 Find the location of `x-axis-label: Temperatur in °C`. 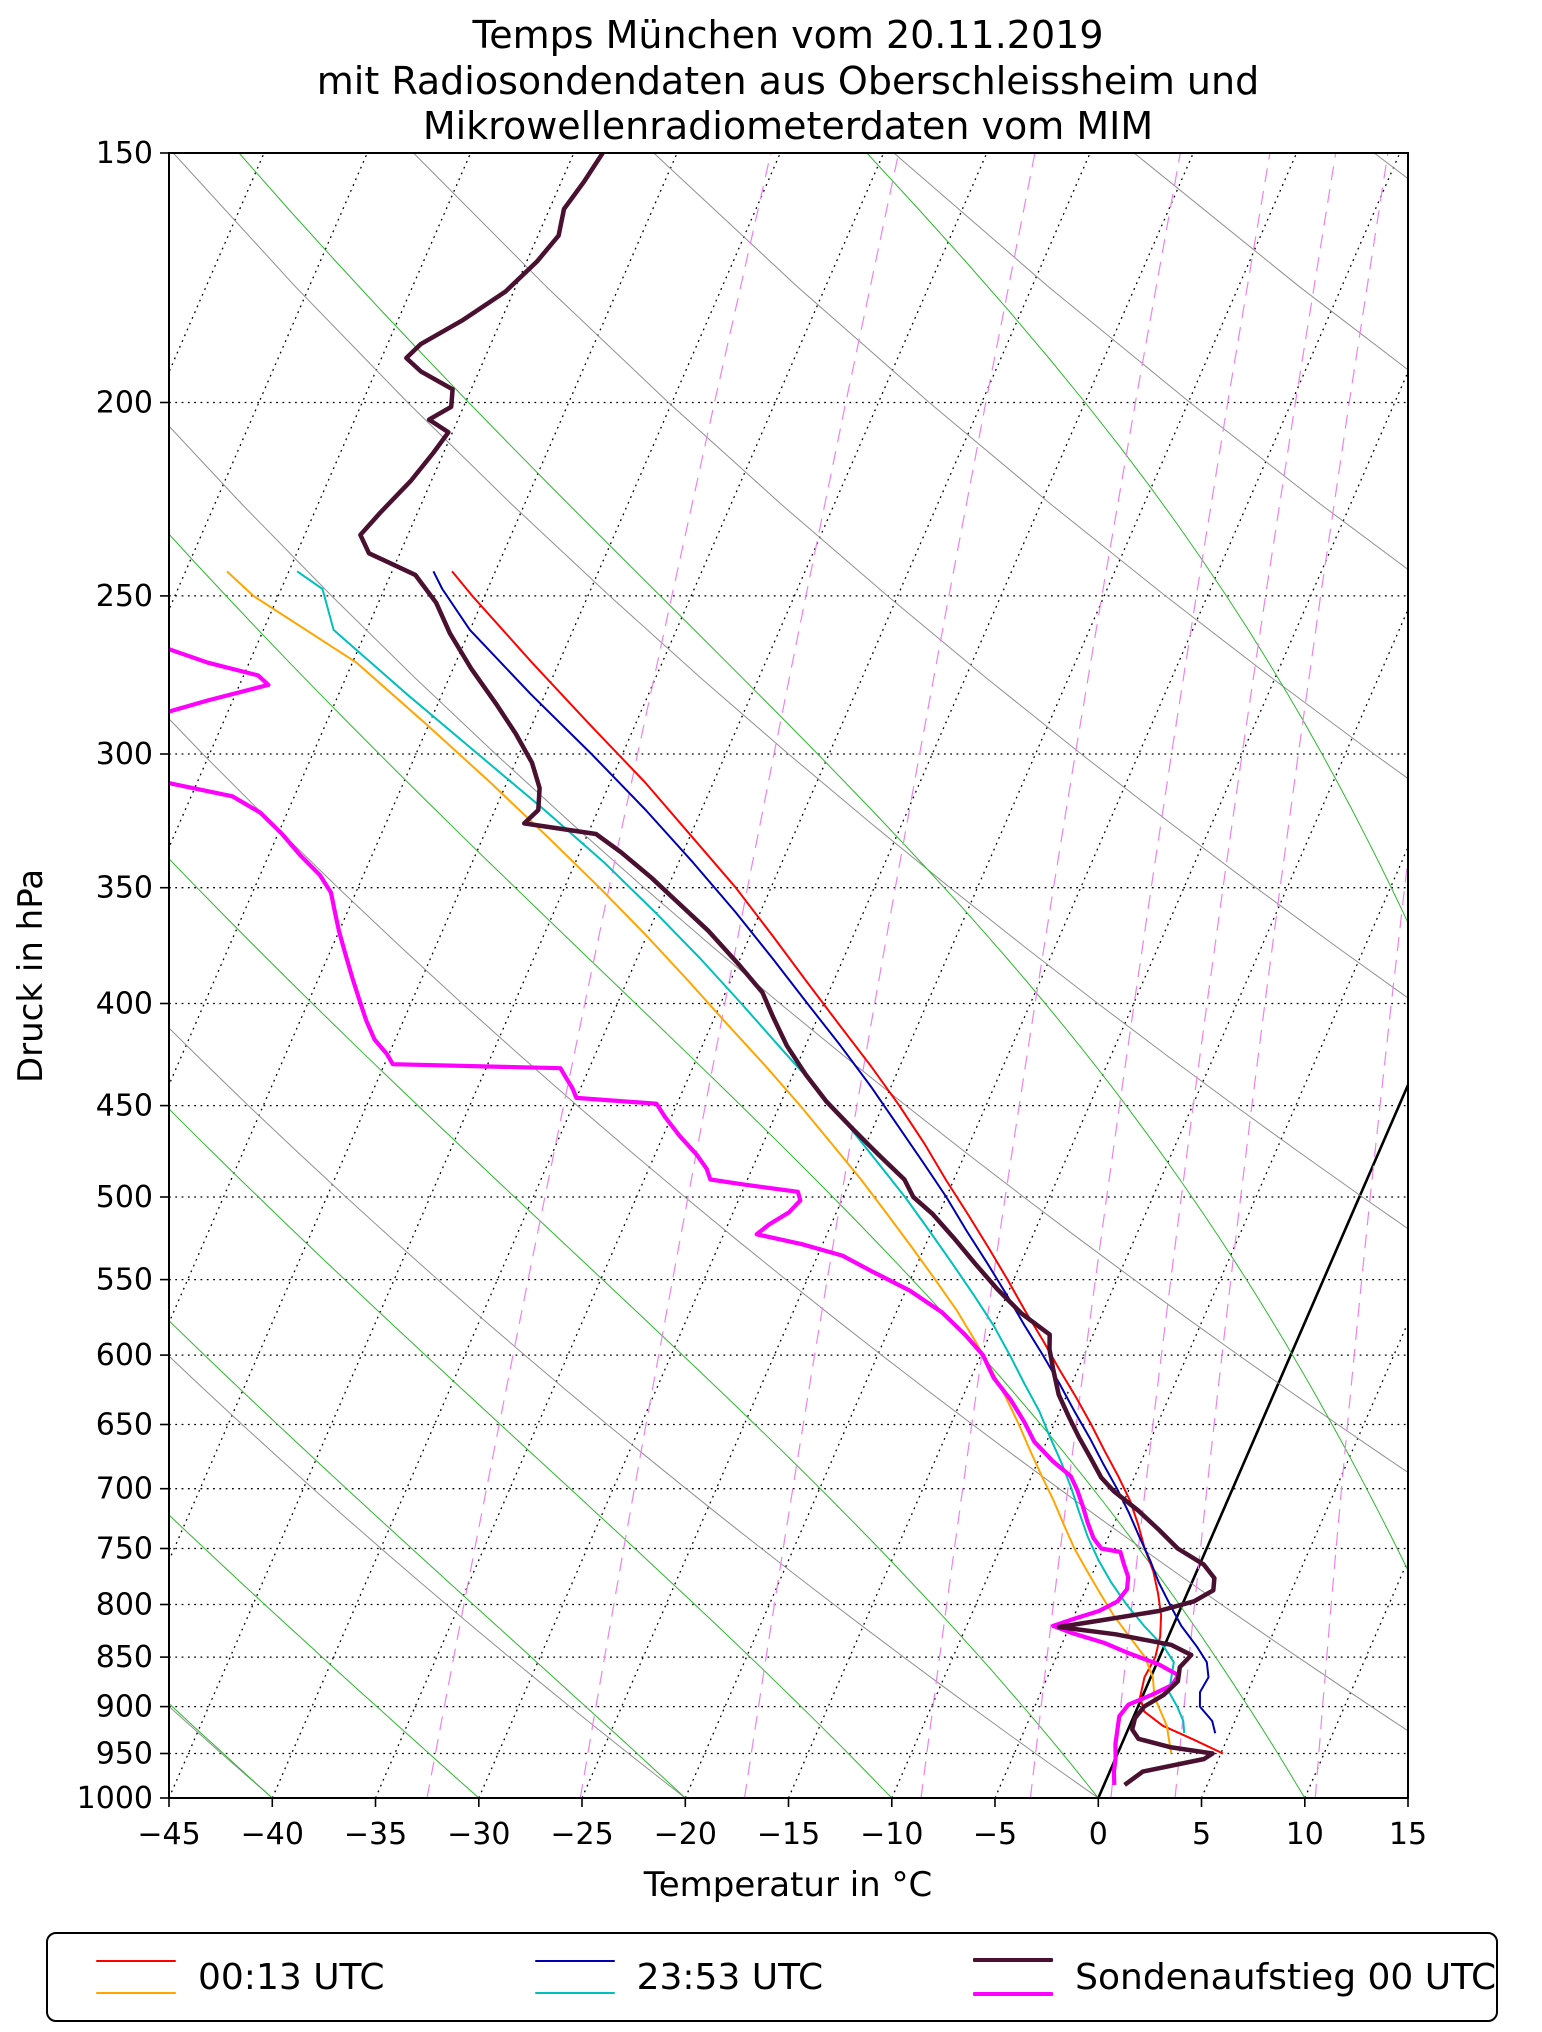

x-axis-label: Temperatur in °C is located at coordinates (788, 1883).